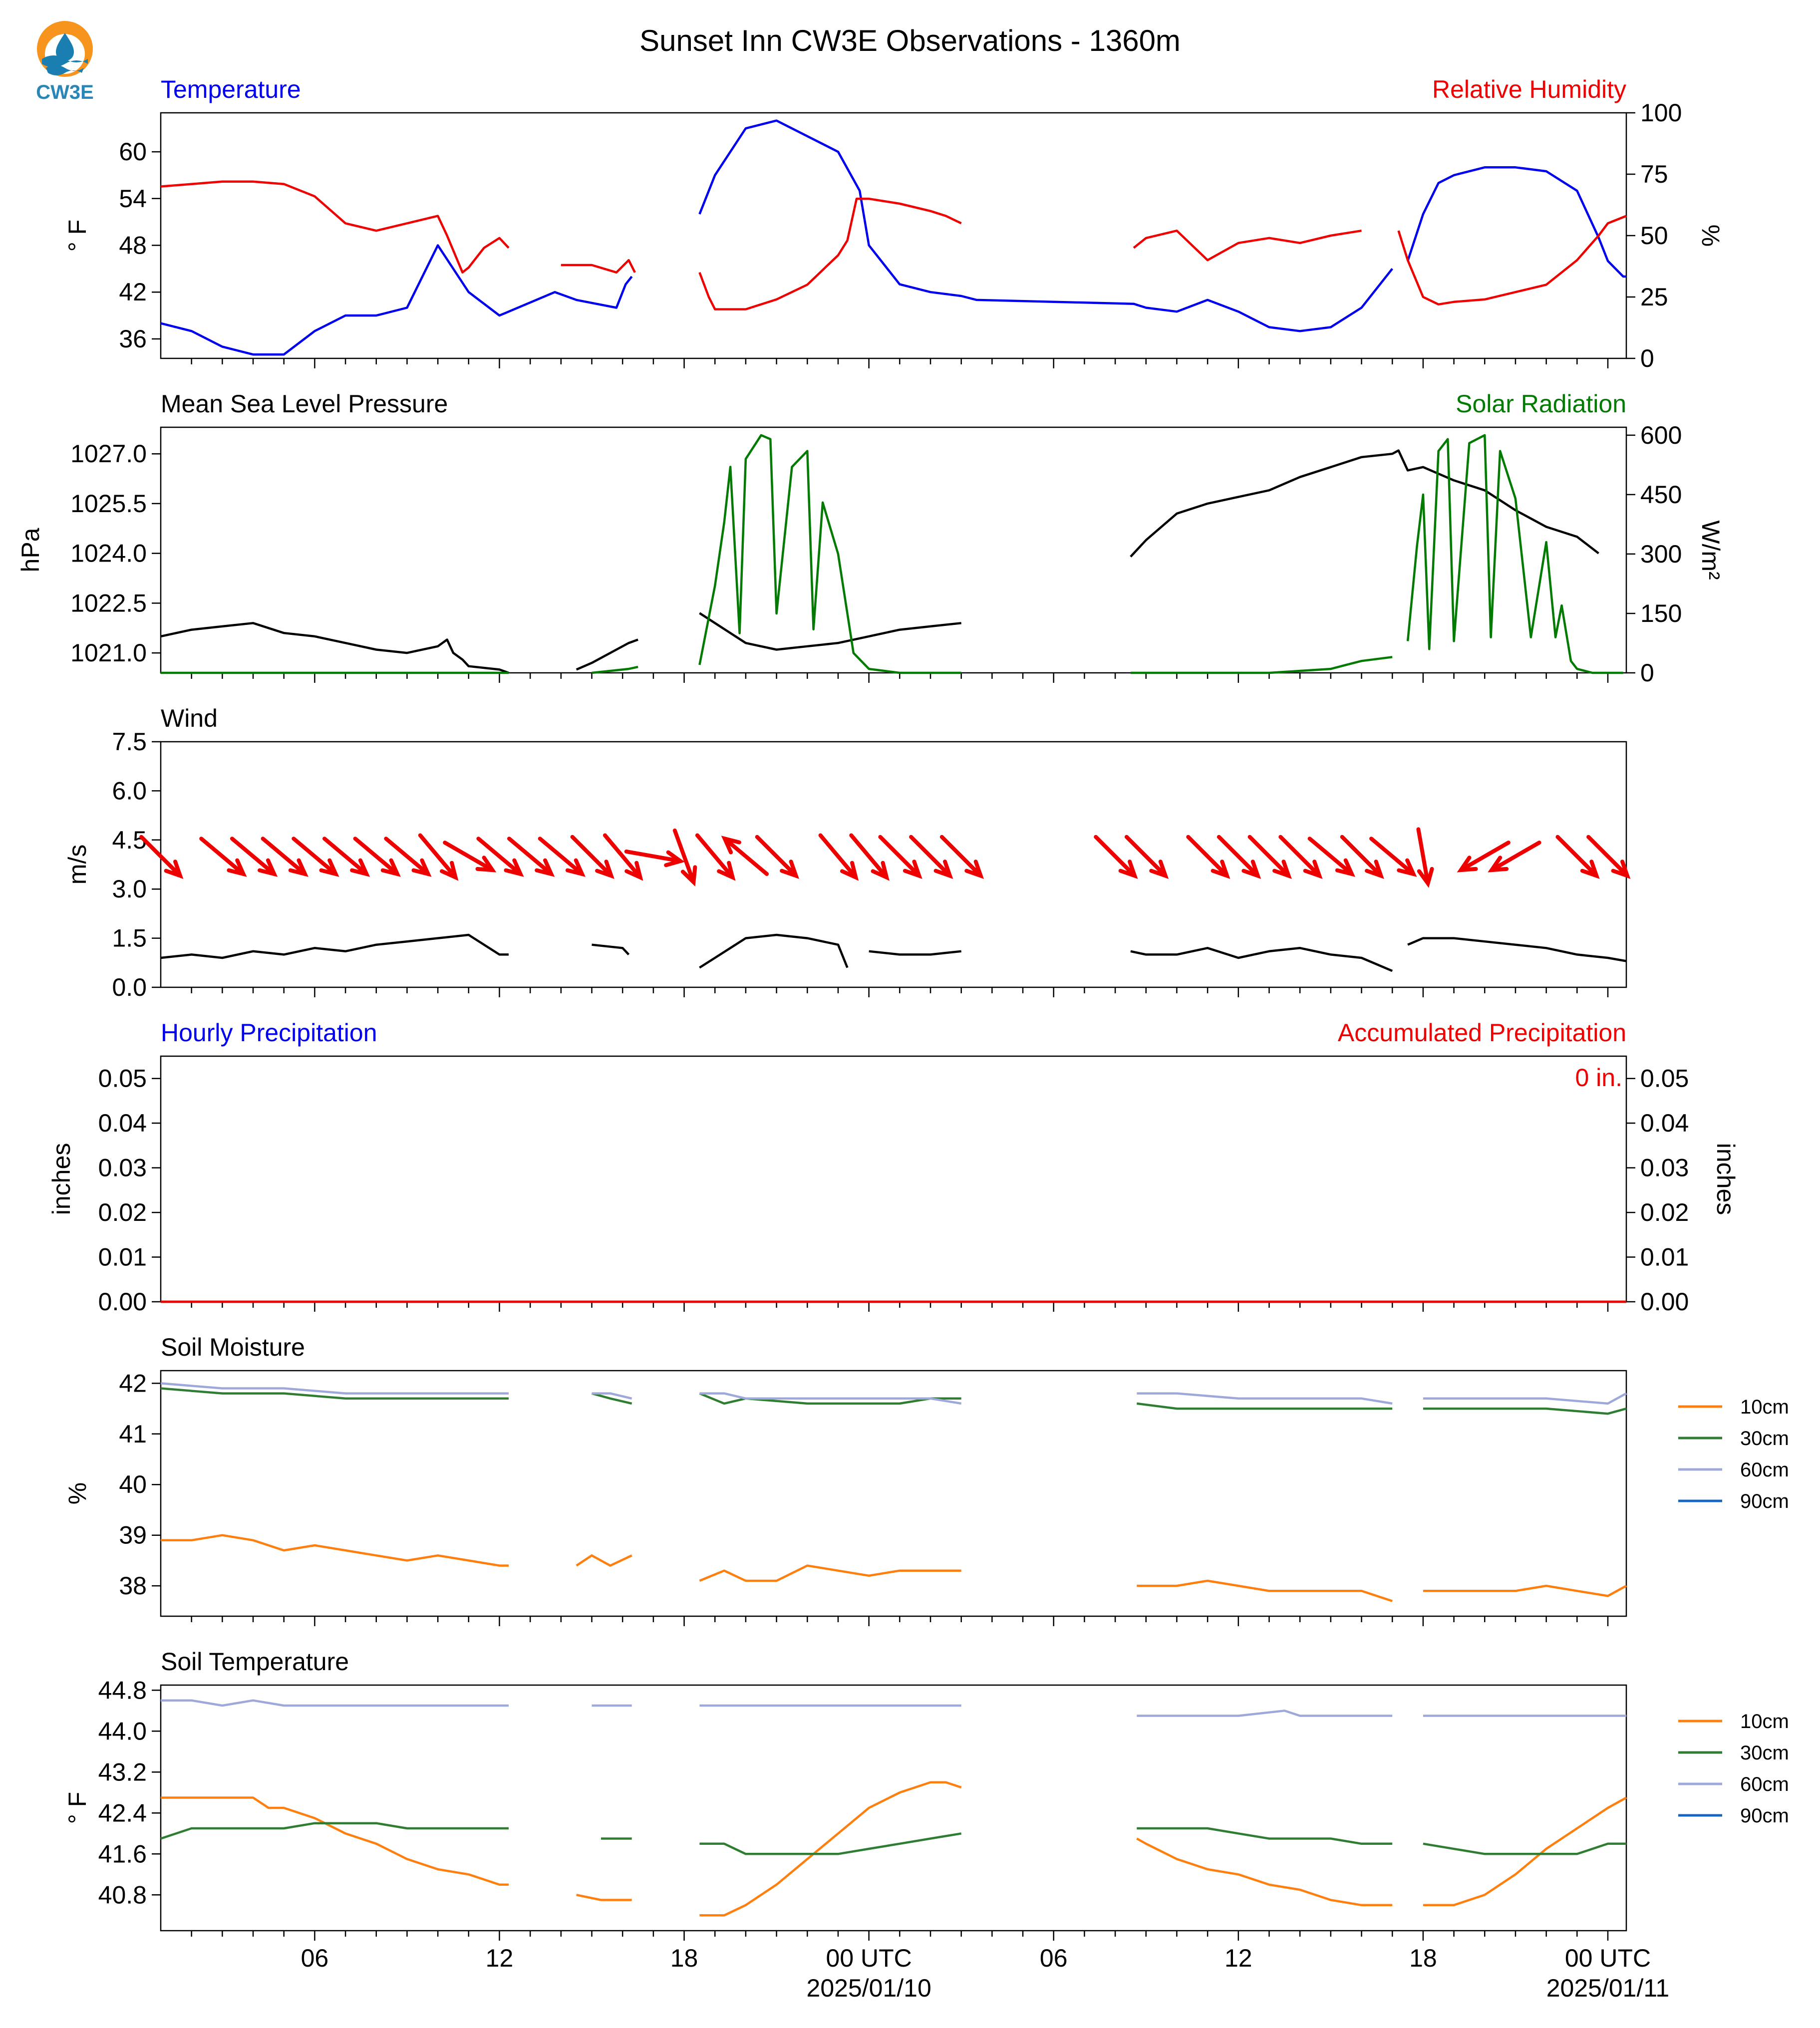  Describe the element at coordinates (910, 40) in the screenshot. I see `page-title: Sunset Inn CW3E Observations - 1360m` at that location.